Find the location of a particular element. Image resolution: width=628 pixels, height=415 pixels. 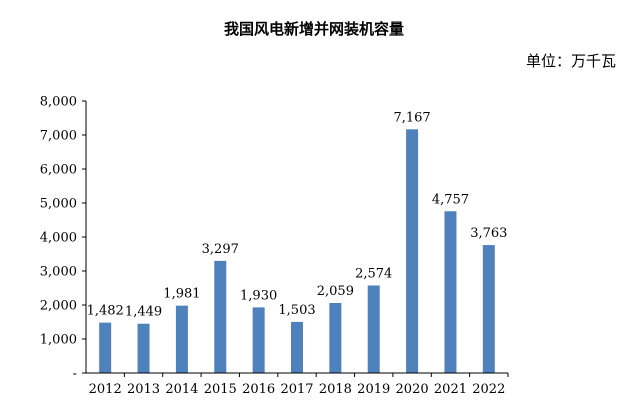

y-tick-label: 4,000 is located at coordinates (58, 238).